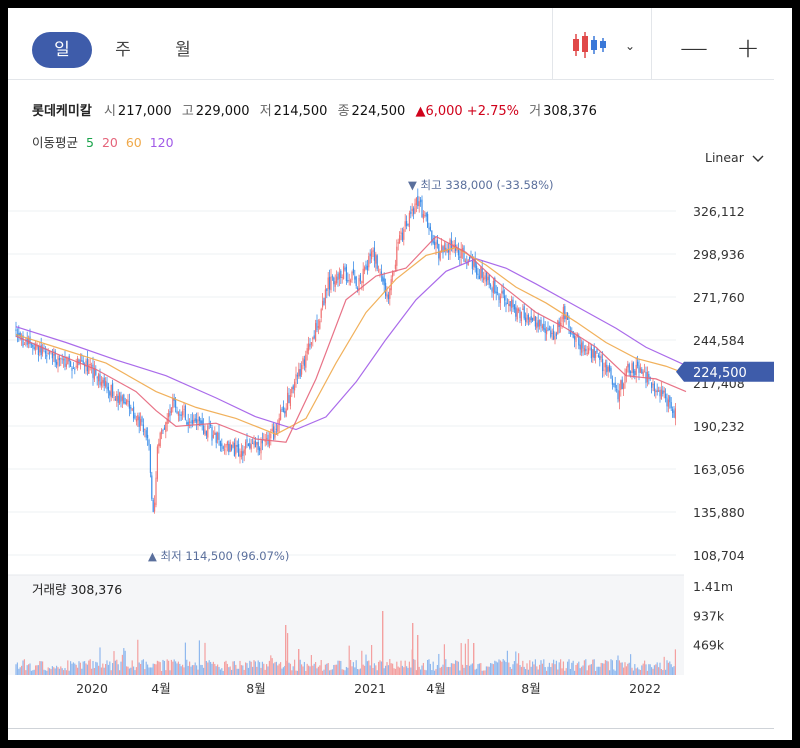 The image size is (800, 748). I want to click on scale-selector: Linear, so click(734, 157).